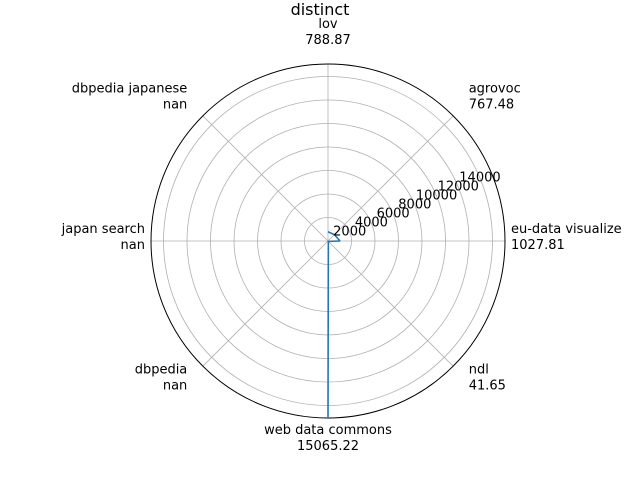 The image size is (640, 480). I want to click on category-value-label: 1027.81, so click(538, 245).